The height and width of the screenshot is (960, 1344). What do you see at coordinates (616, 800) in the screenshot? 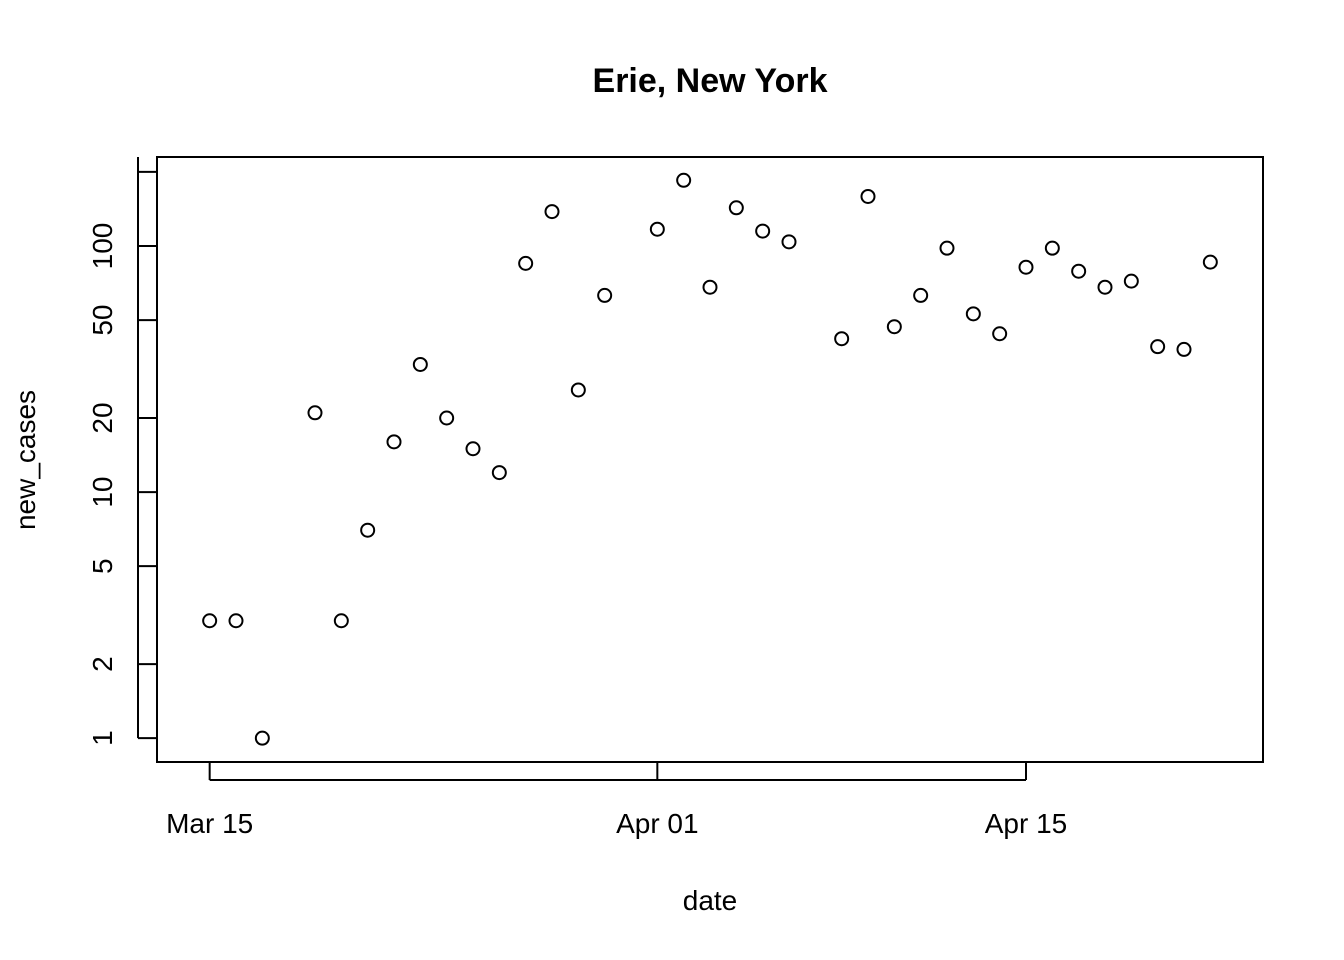
I see `x-axis: Mar 15 Apr 01 Apr 15` at bounding box center [616, 800].